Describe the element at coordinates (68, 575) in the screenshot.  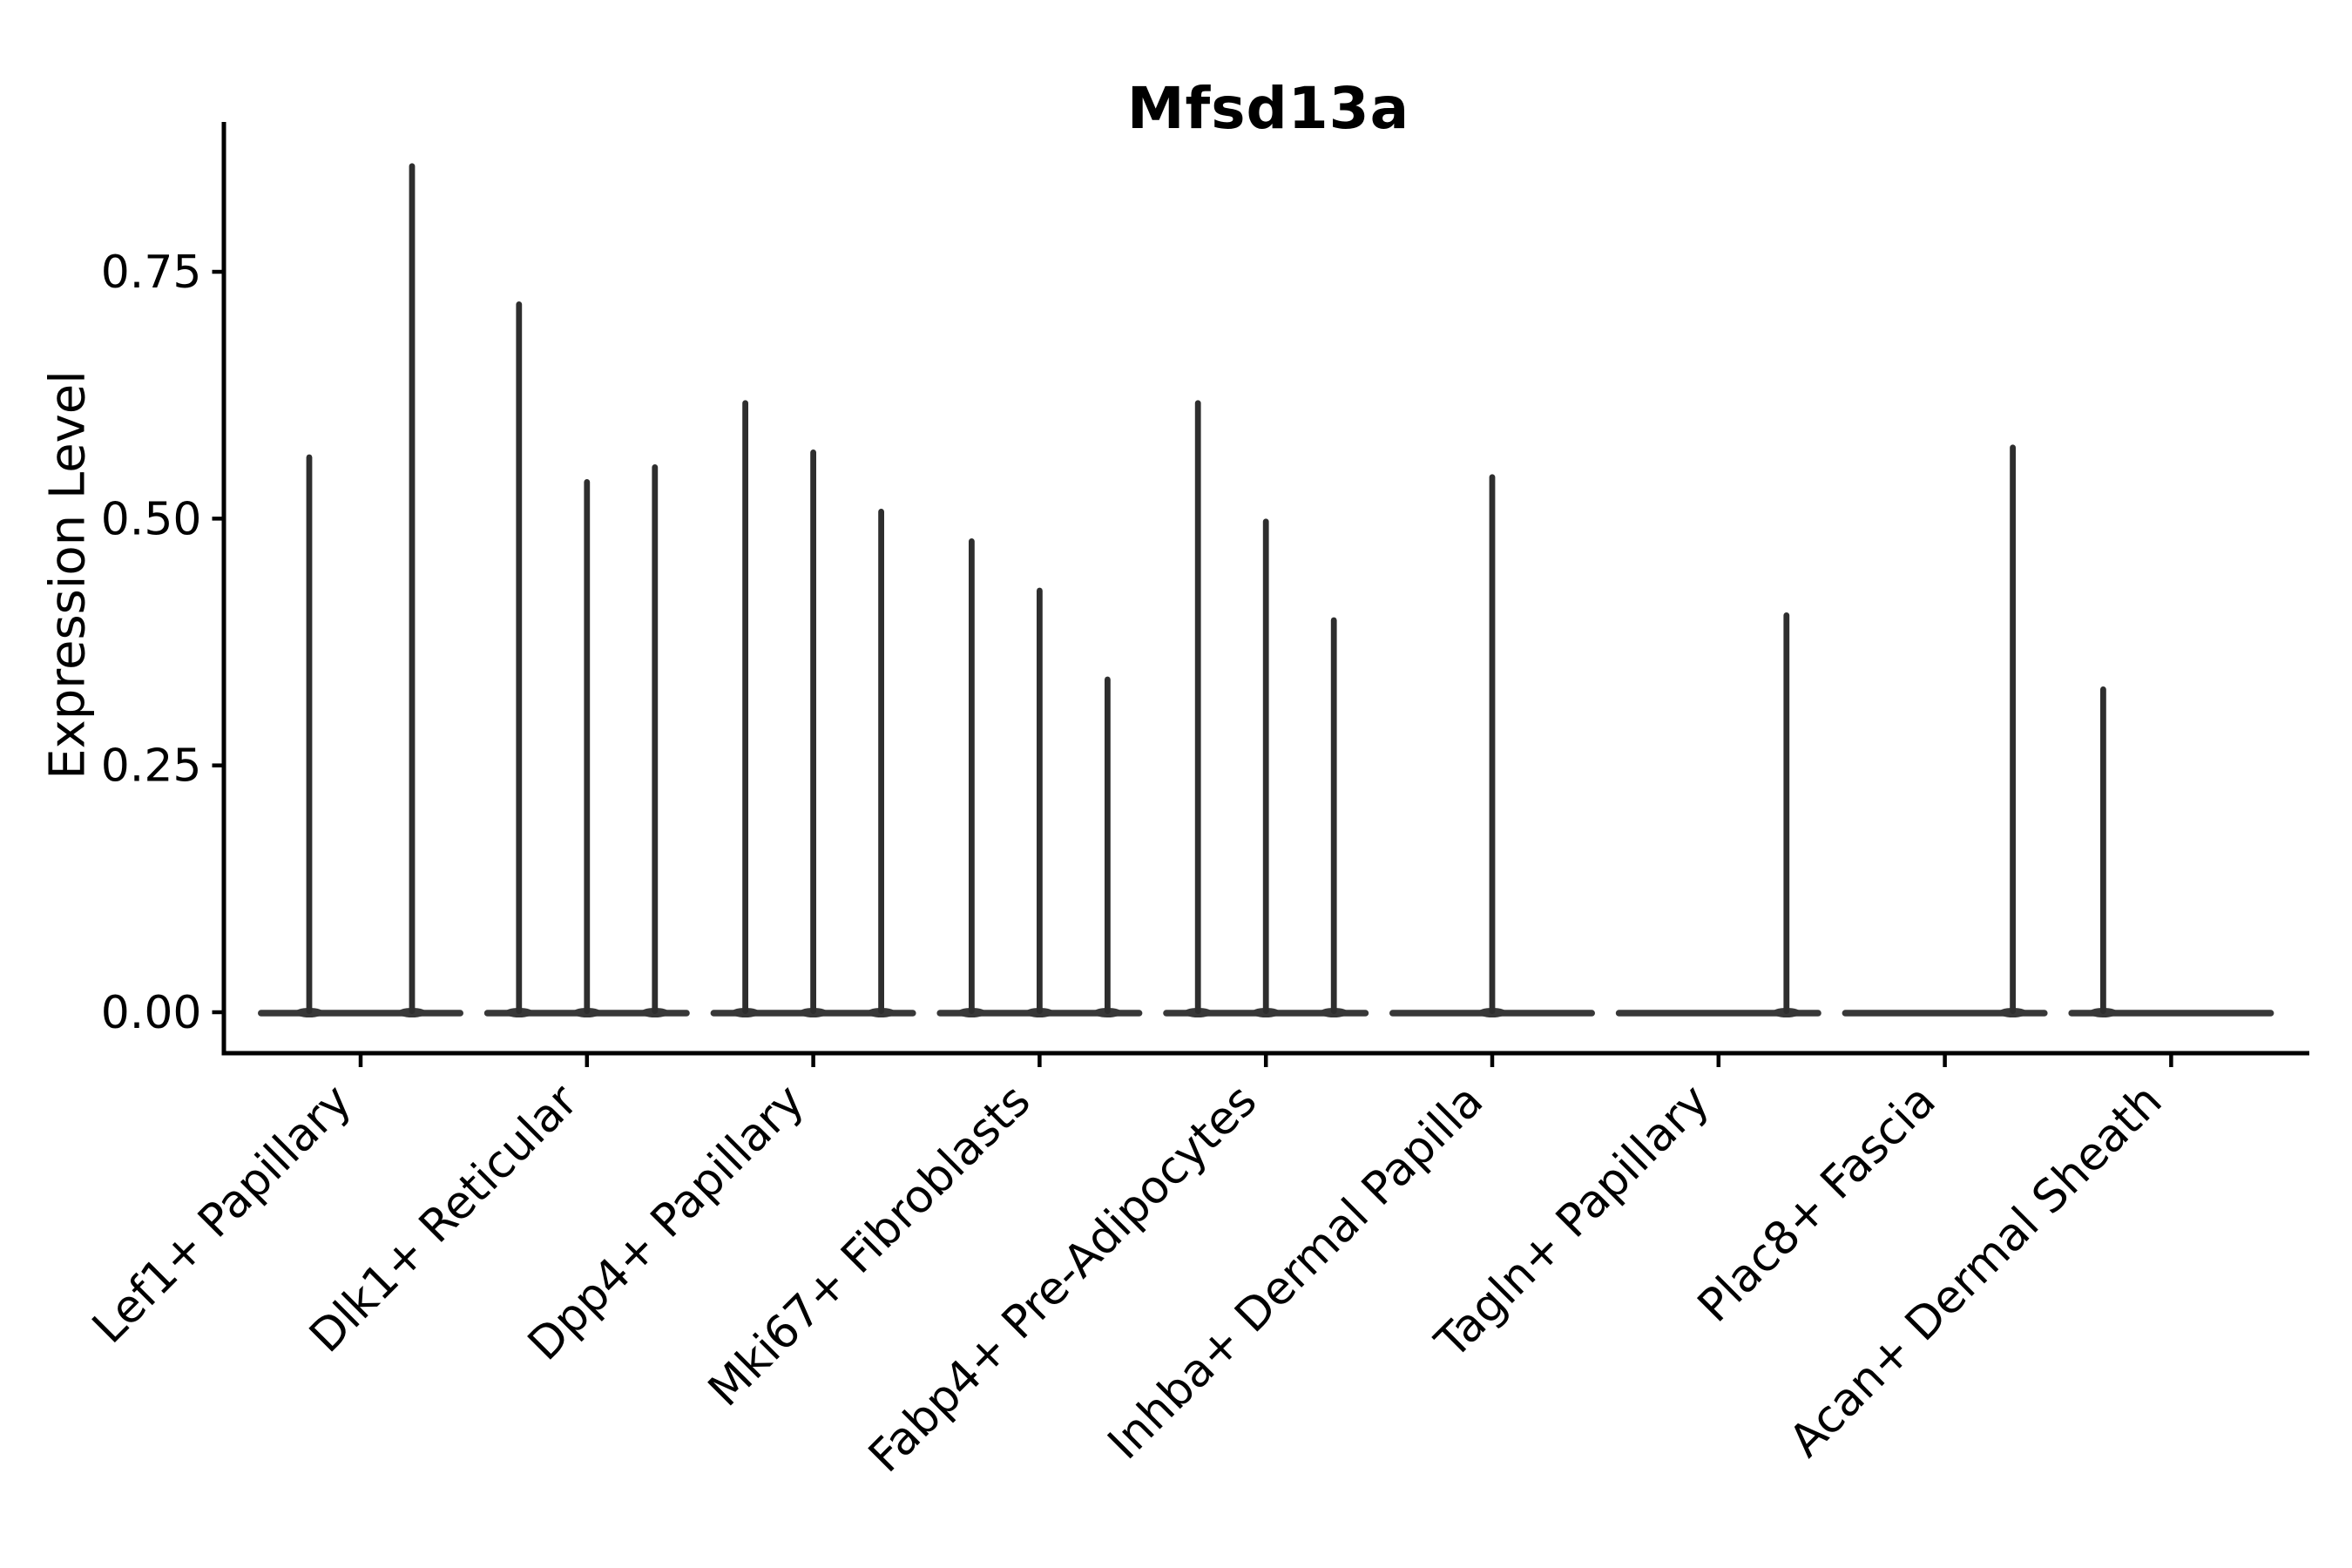
I see `y-axis-label: Expression Level` at that location.